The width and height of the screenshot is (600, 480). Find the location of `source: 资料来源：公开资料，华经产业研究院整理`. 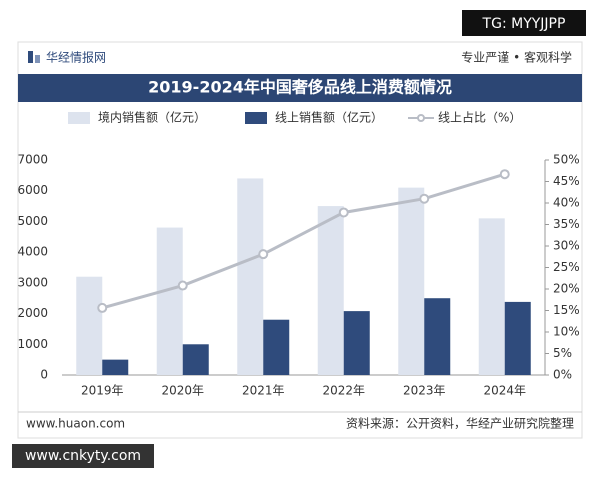

source: 资料来源：公开资料，华经产业研究院整理 is located at coordinates (460, 423).